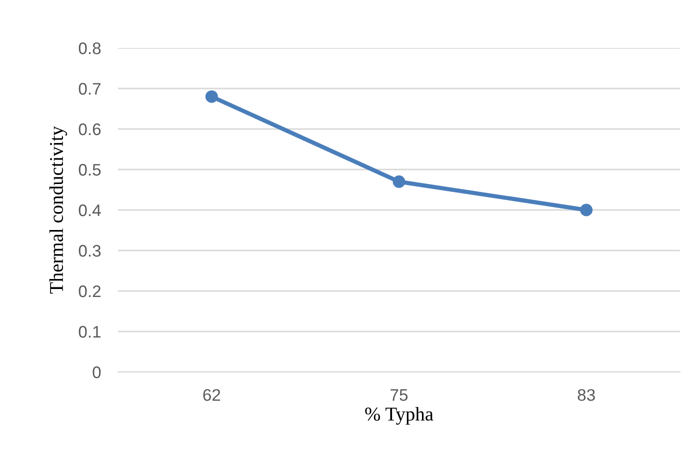  Describe the element at coordinates (89, 48) in the screenshot. I see `y-tick-label: 0.8` at that location.